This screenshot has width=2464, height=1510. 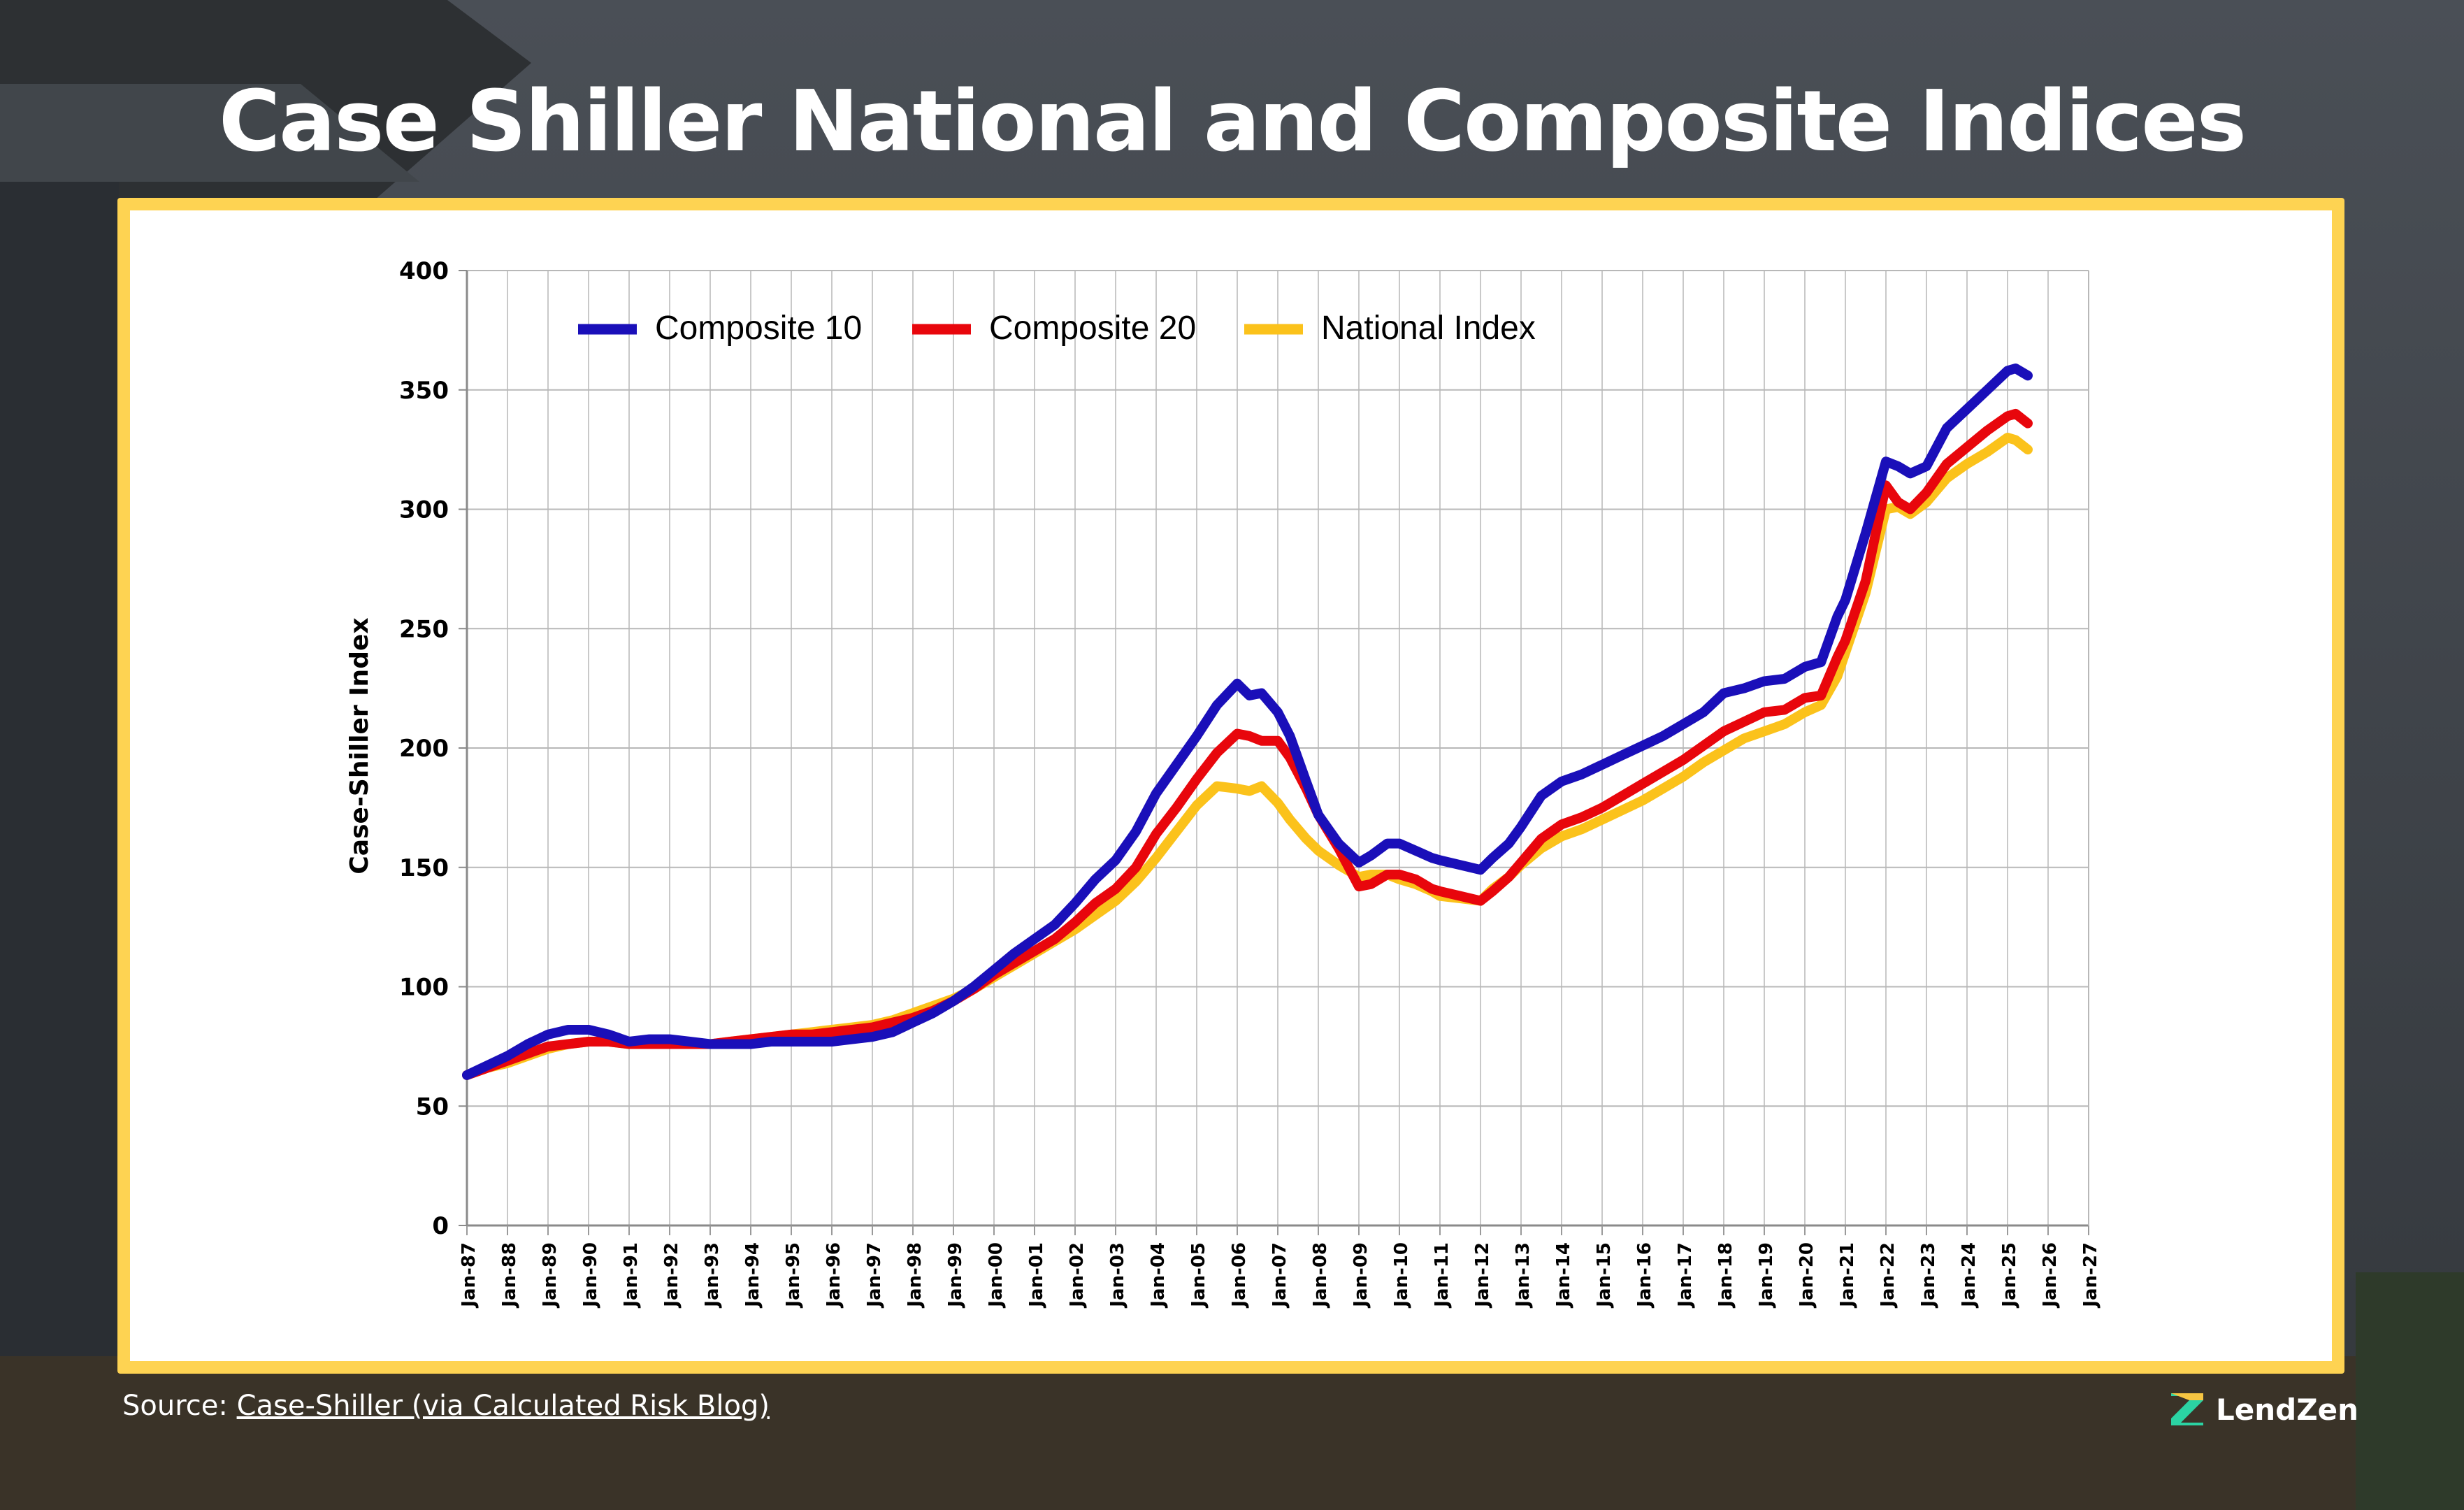 I want to click on y-tick-label: 150, so click(x=424, y=868).